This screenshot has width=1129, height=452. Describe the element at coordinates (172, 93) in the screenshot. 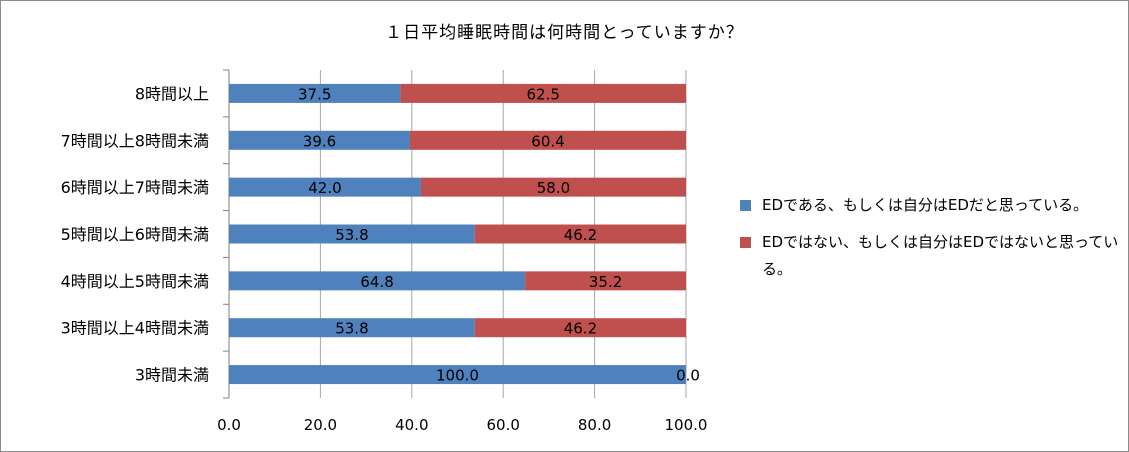

I see `category-label: 8時間以上` at that location.